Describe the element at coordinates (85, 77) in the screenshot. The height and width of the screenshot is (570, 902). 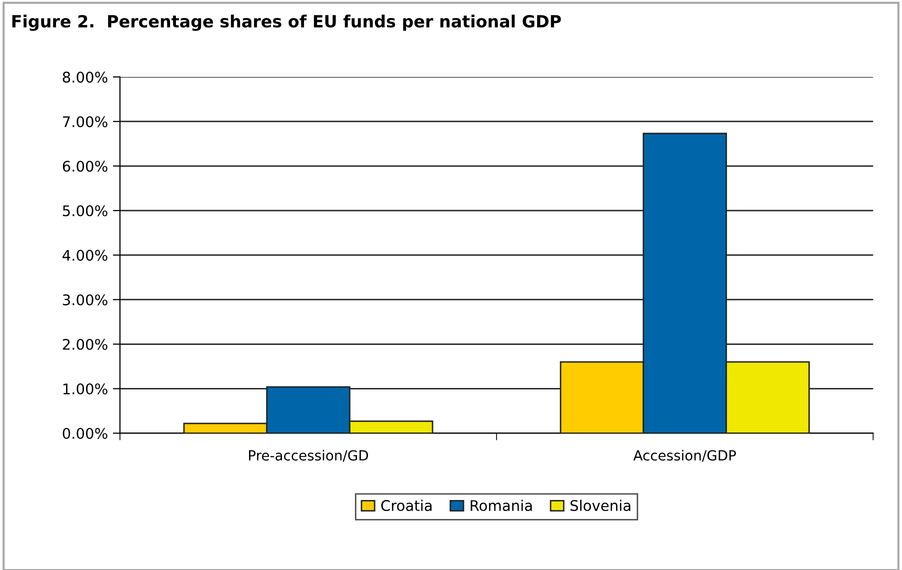
I see `y-tick-label: 8.00%` at that location.